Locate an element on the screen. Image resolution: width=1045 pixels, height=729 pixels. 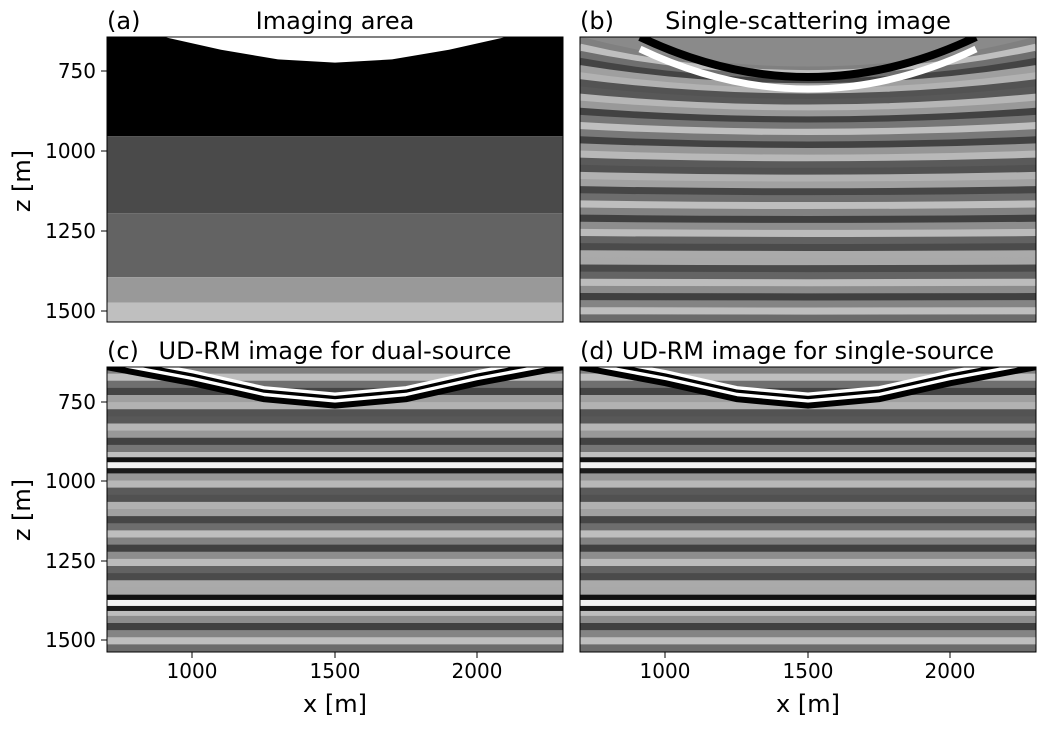
panel-c-label: (c) is located at coordinates (123, 351).